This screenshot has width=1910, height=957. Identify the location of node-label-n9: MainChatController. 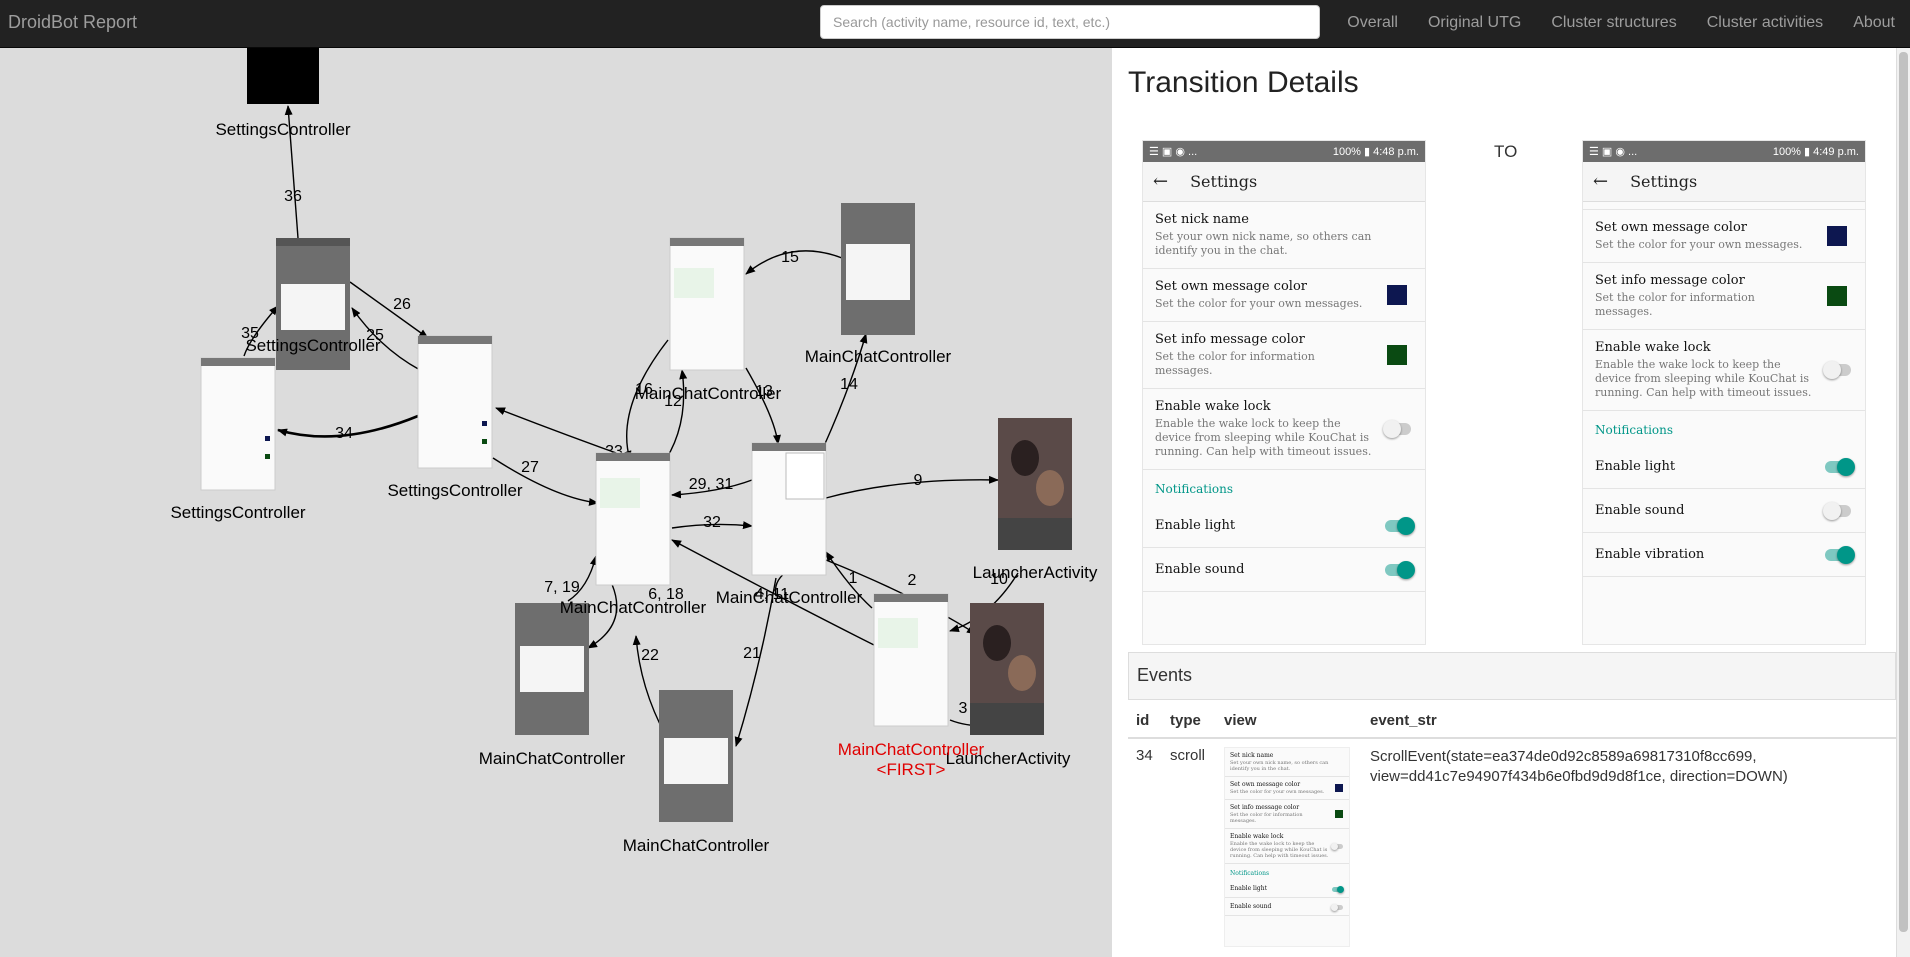
(552, 758).